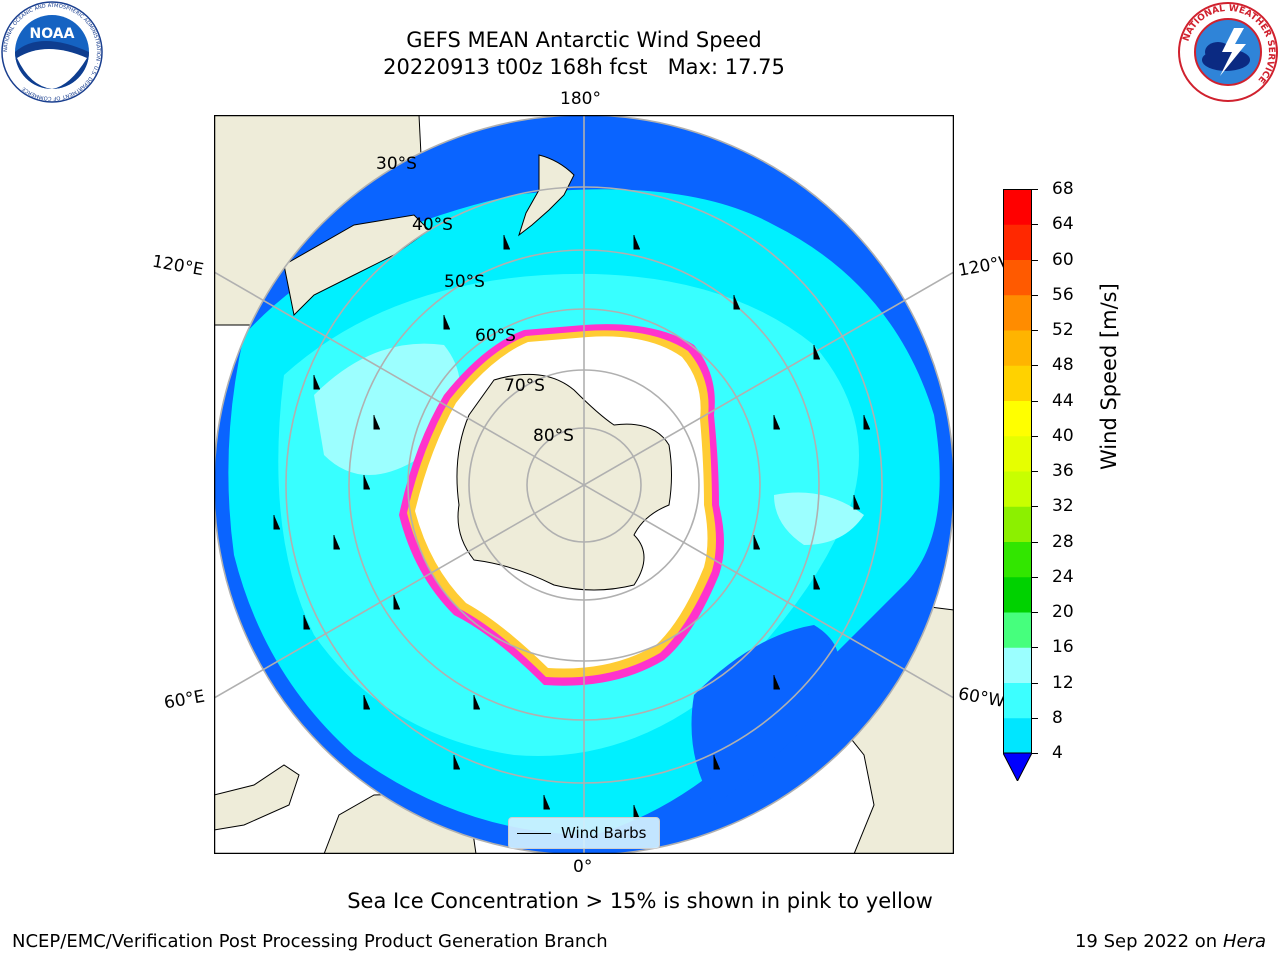  What do you see at coordinates (1063, 294) in the screenshot?
I see `colorbar-tick-label: 56` at bounding box center [1063, 294].